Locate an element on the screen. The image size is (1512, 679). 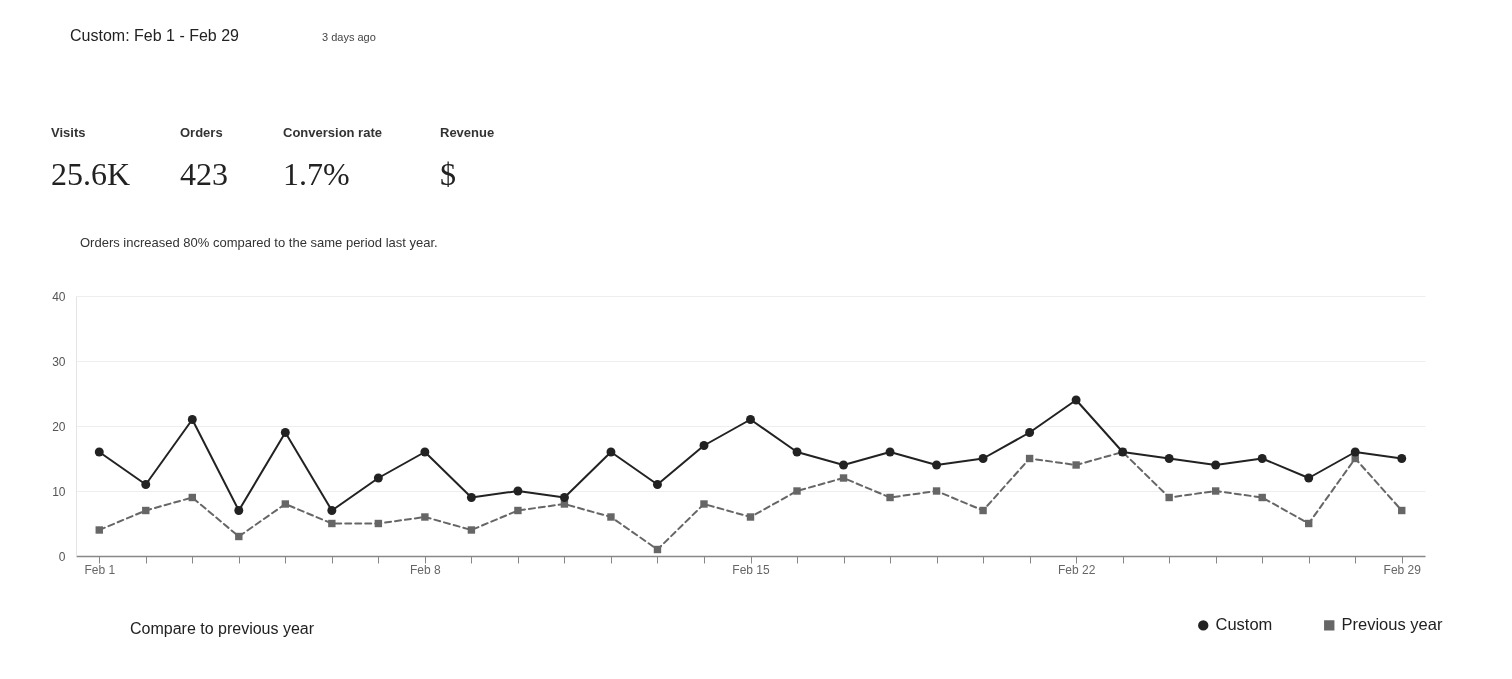
x-tick-label: Feb 8 is located at coordinates (426, 569).